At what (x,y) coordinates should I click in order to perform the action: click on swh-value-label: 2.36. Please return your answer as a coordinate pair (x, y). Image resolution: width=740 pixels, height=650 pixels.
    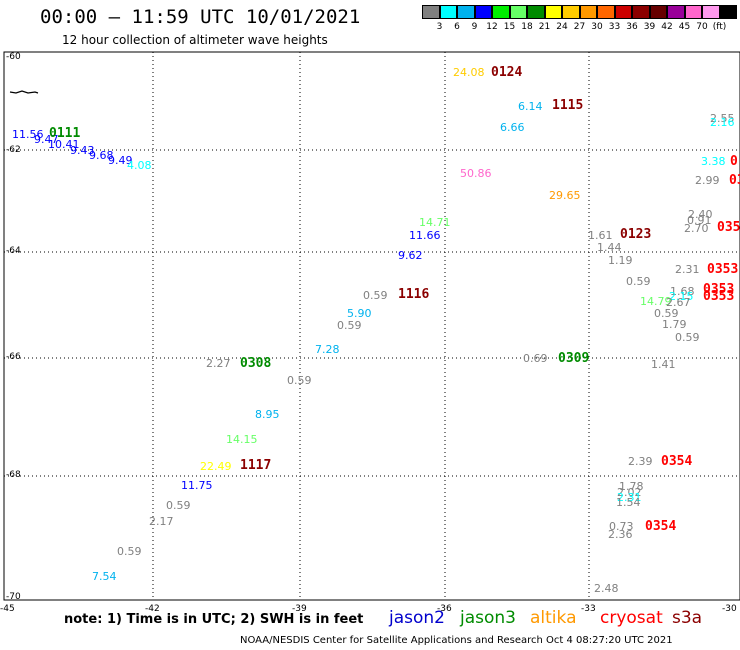
    Looking at the image, I should click on (620, 534).